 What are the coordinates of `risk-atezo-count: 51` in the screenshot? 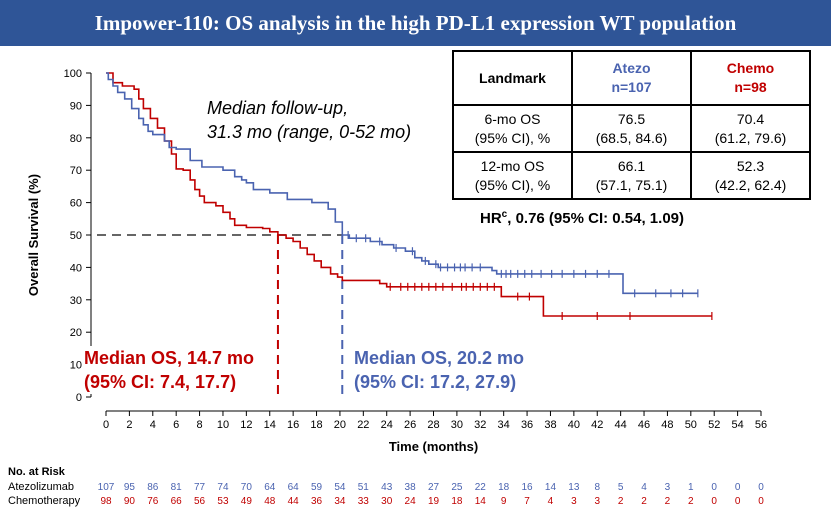 It's located at (364, 487).